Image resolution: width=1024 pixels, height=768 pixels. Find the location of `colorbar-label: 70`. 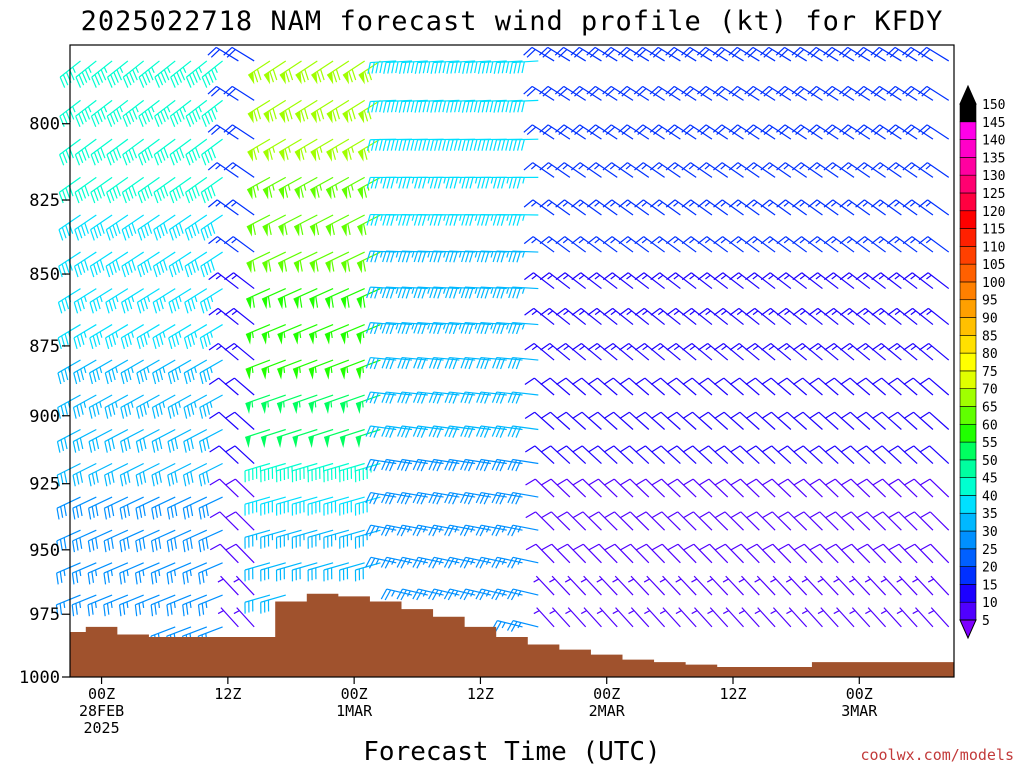

colorbar-label: 70 is located at coordinates (990, 390).